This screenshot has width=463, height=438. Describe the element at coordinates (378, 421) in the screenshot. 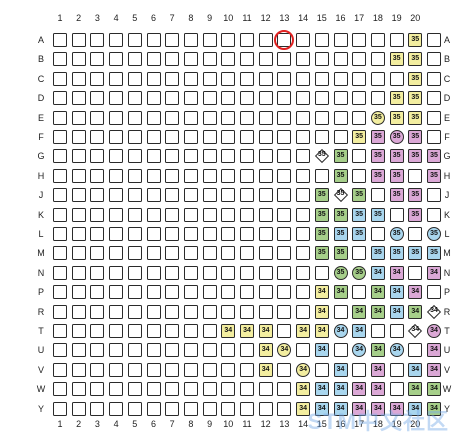

I see `watermark-text: STM中文社区` at that location.